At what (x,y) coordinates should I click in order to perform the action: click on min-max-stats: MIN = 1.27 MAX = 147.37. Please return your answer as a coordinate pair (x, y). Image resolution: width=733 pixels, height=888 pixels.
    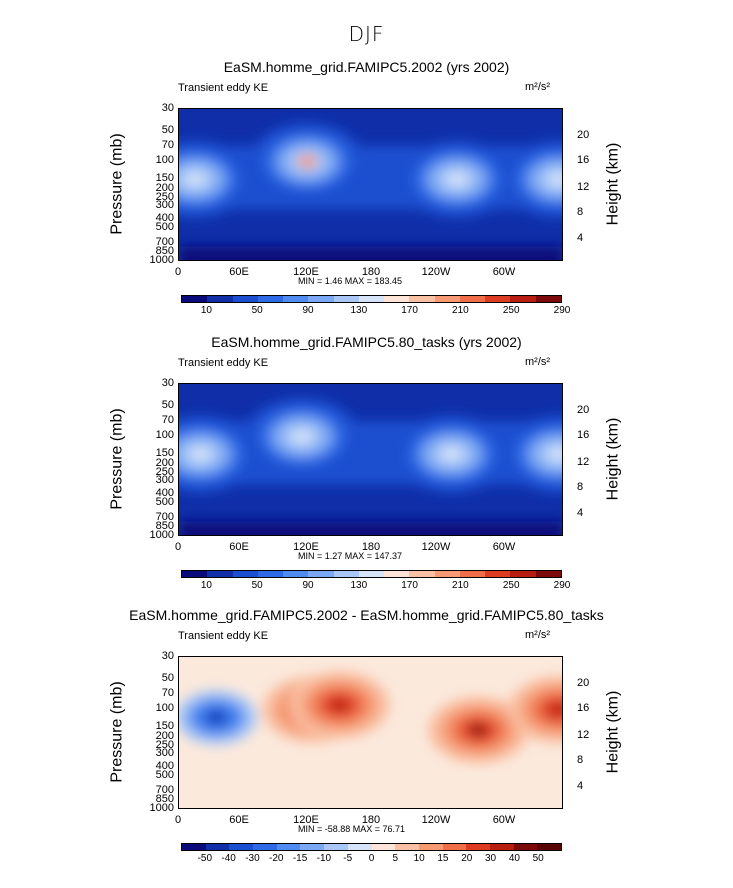
    Looking at the image, I should click on (350, 556).